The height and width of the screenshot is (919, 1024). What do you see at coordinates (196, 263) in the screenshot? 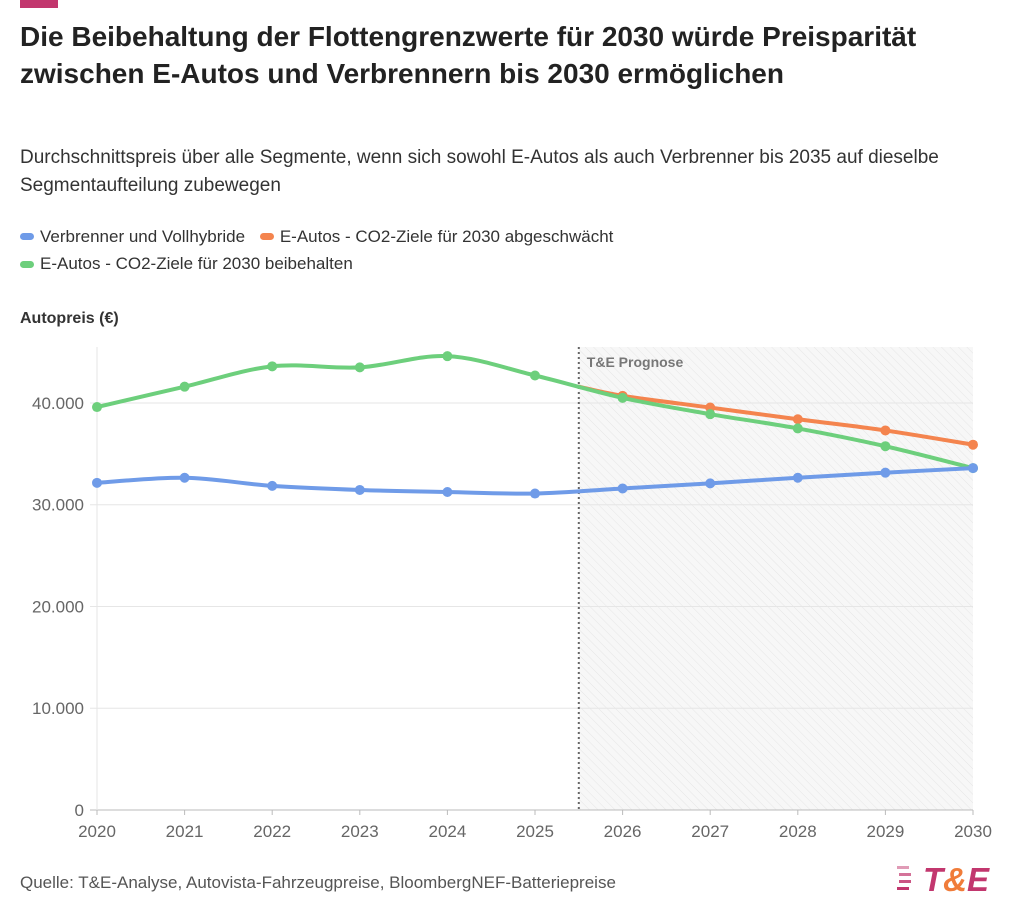
I see `legend-label: E-Autos - CO2-Ziele für 2030 beibehalten` at bounding box center [196, 263].